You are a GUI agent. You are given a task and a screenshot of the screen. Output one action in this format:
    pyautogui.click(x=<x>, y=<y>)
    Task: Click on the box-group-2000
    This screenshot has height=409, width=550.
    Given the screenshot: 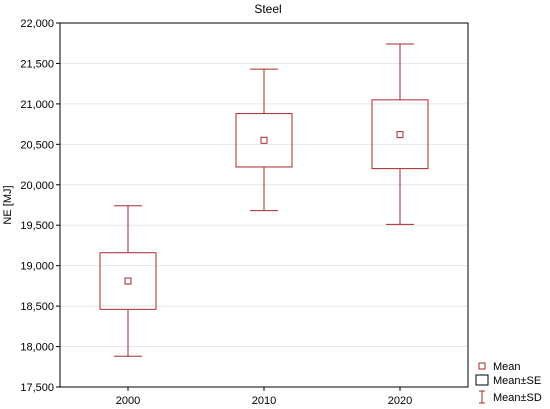 What is the action you would take?
    pyautogui.click(x=128, y=281)
    